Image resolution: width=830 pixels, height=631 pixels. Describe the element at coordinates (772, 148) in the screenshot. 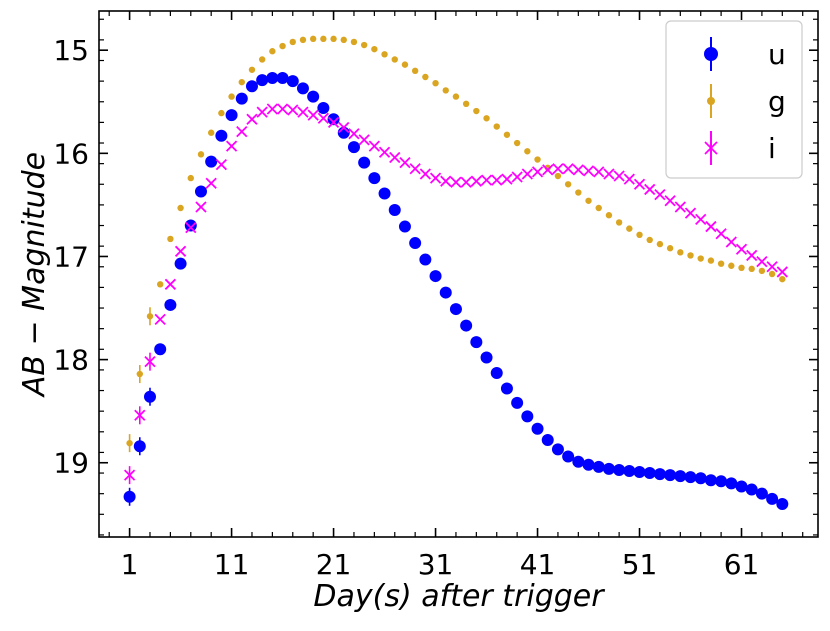

I see `legend-label-i: i` at that location.